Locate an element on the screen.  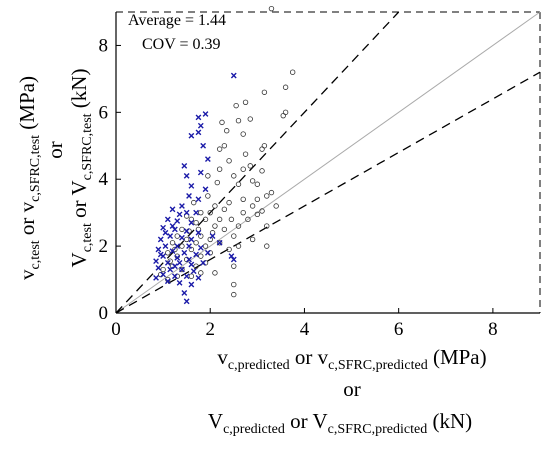
y-tick-label: 6 is located at coordinates (104, 112).